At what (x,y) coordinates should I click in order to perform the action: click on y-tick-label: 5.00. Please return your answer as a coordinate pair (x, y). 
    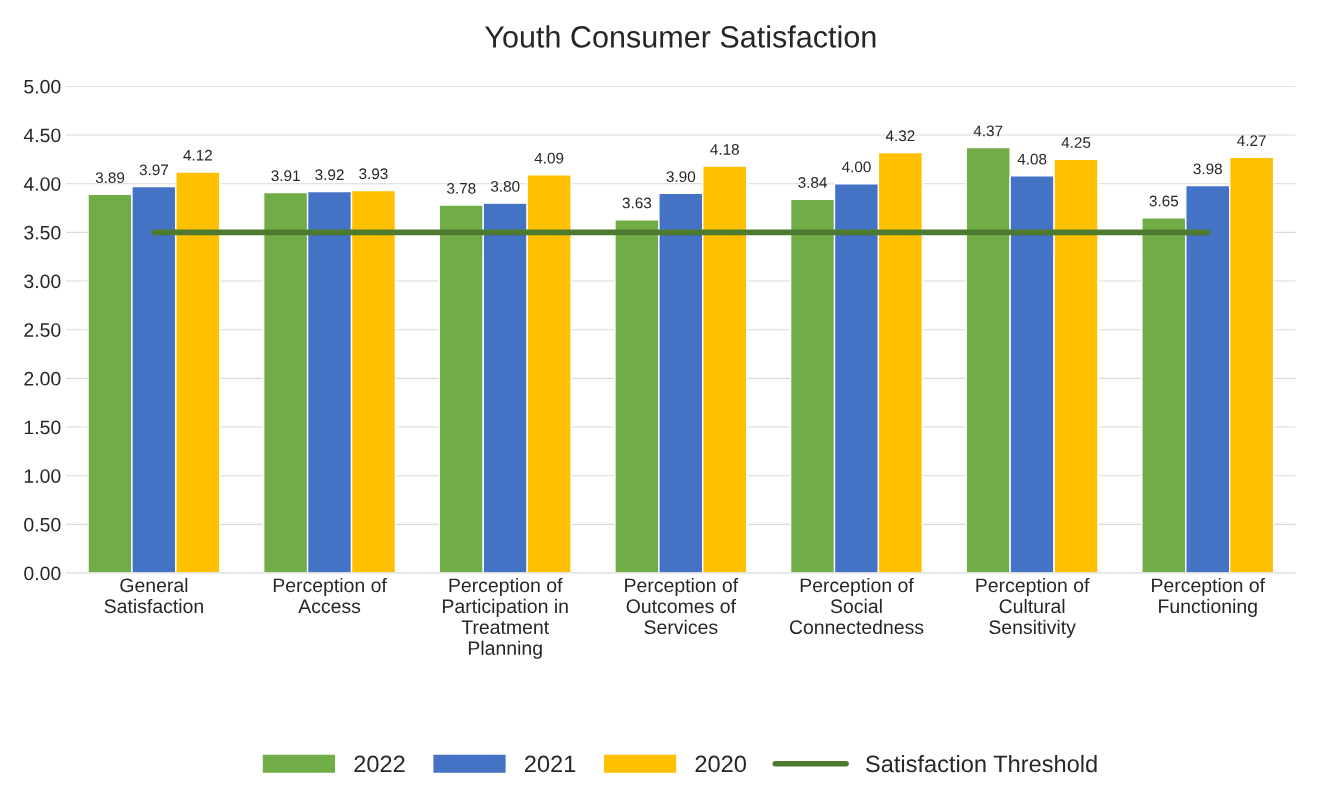
    Looking at the image, I should click on (42, 86).